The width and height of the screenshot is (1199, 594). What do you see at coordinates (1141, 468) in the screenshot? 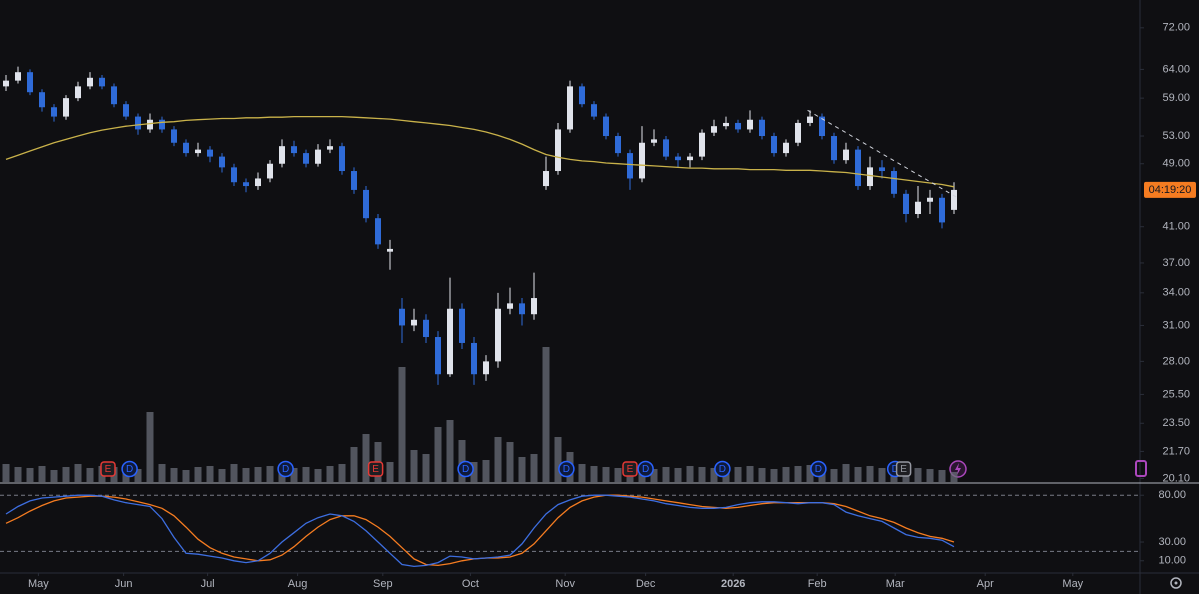
I see `side-icon` at bounding box center [1141, 468].